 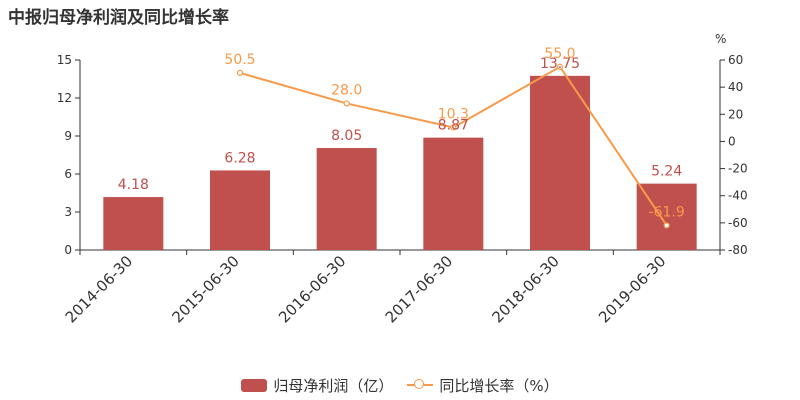 What do you see at coordinates (64, 98) in the screenshot?
I see `y-left-tick-label: 12` at bounding box center [64, 98].